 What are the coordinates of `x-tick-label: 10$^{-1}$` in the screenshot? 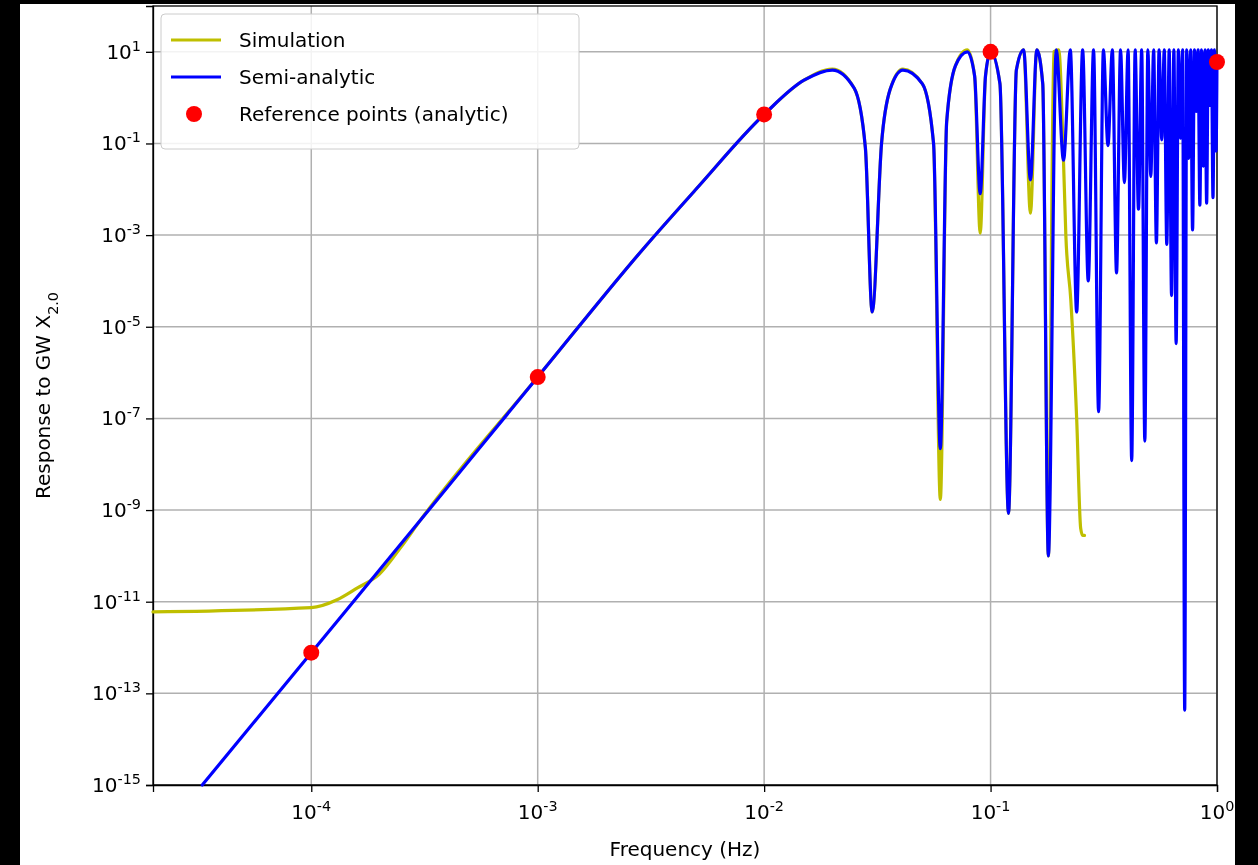 It's located at (990, 811).